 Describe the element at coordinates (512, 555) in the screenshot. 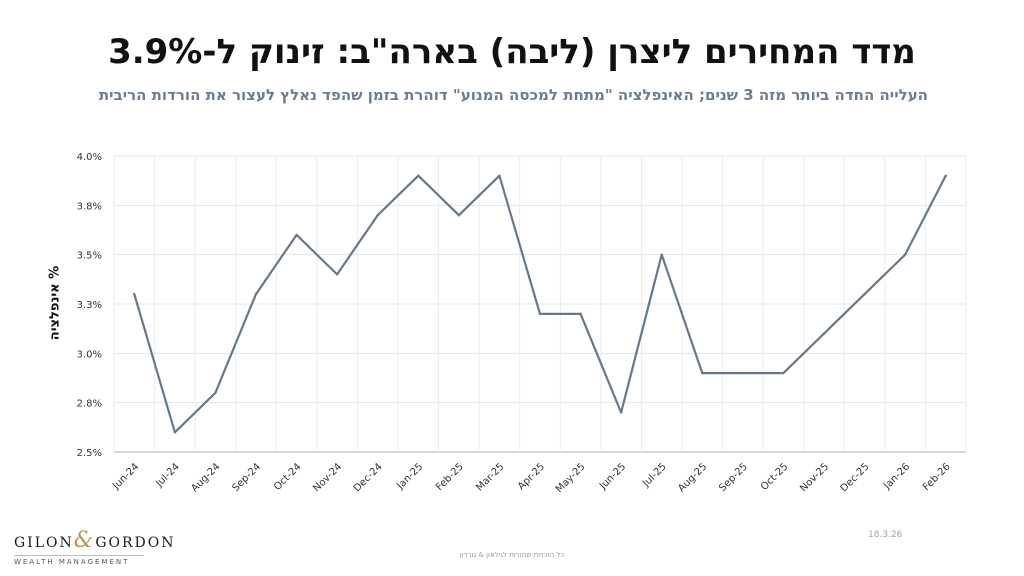

I see `copyright-notice: כל הזכויות שמורות לגילאון & גורדון` at that location.